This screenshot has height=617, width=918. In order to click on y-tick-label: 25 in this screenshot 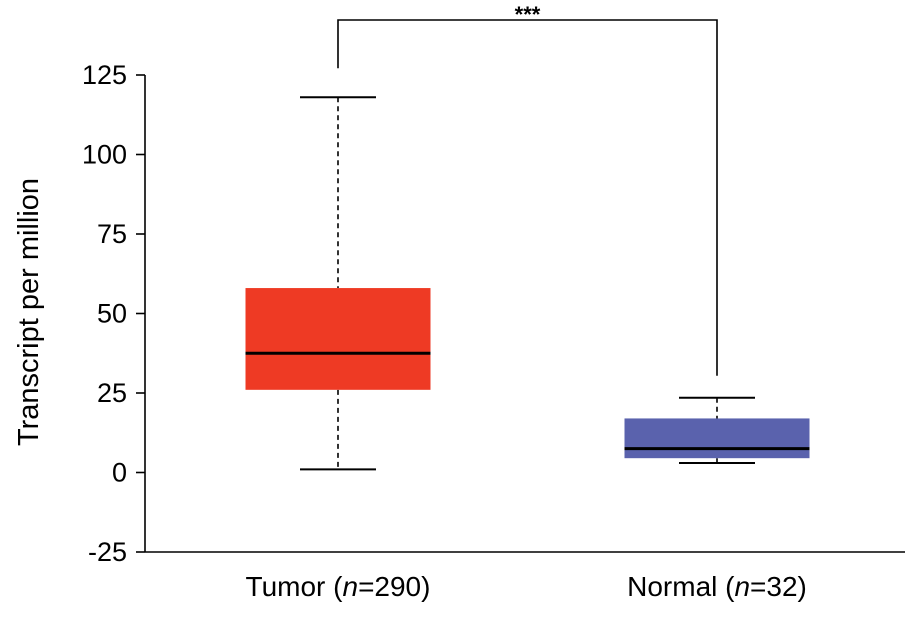, I will do `click(112, 393)`.